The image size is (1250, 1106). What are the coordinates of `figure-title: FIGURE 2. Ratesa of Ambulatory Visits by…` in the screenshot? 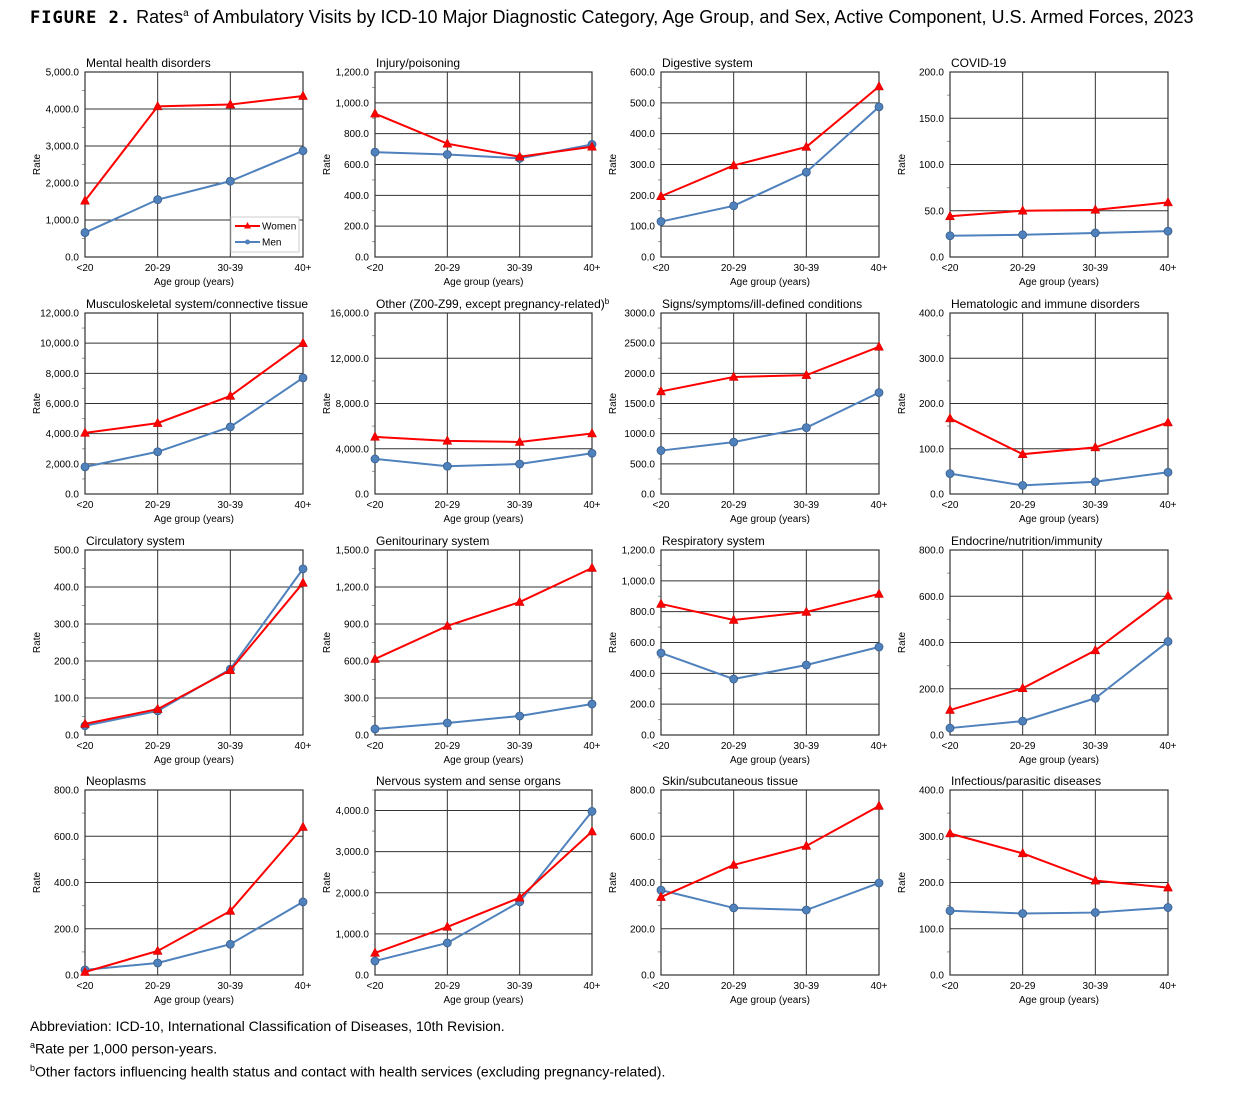 It's located at (612, 17).